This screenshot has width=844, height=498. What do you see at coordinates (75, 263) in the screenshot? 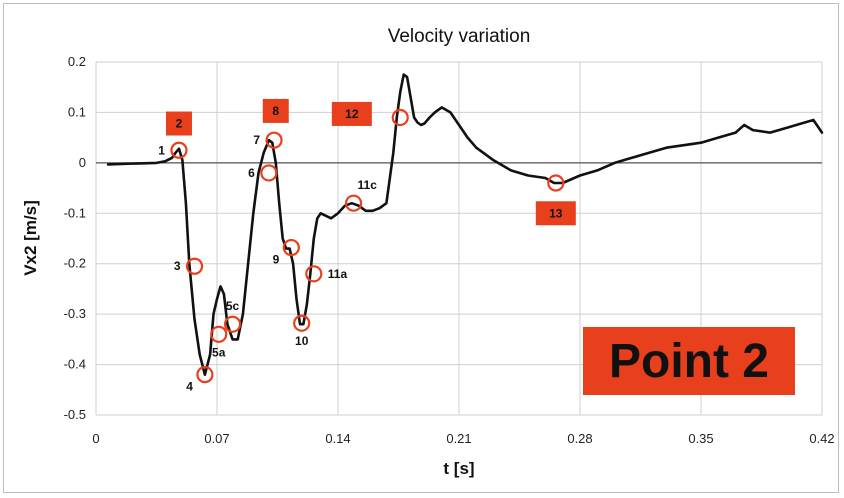
I see `y-tick-label: -0.2` at bounding box center [75, 263].